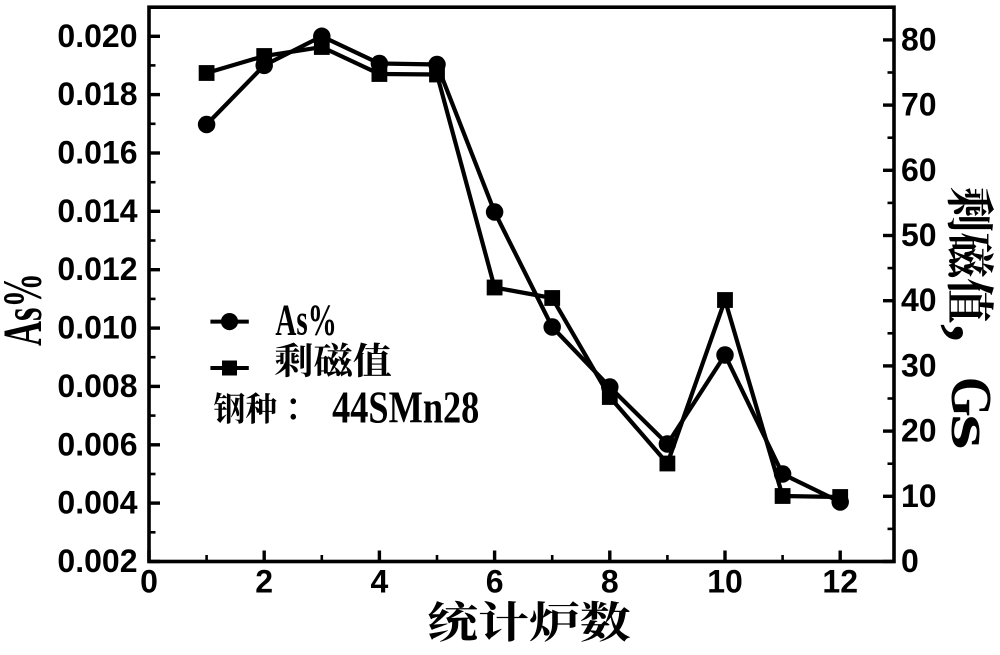  What do you see at coordinates (495, 581) in the screenshot?
I see `svg-text: 6` at bounding box center [495, 581].